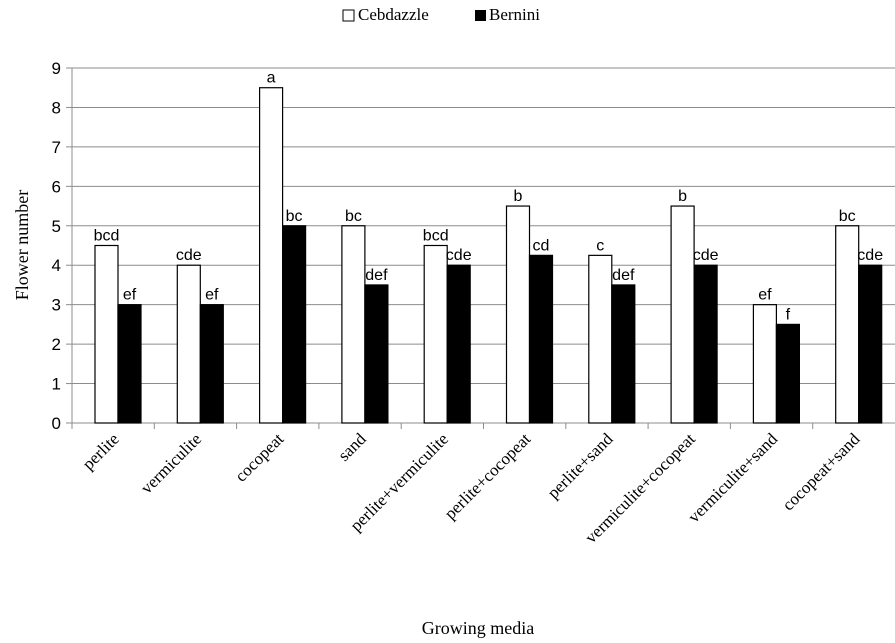  Describe the element at coordinates (600, 339) in the screenshot. I see `bar-cebdazzle-perlite-sand` at that location.